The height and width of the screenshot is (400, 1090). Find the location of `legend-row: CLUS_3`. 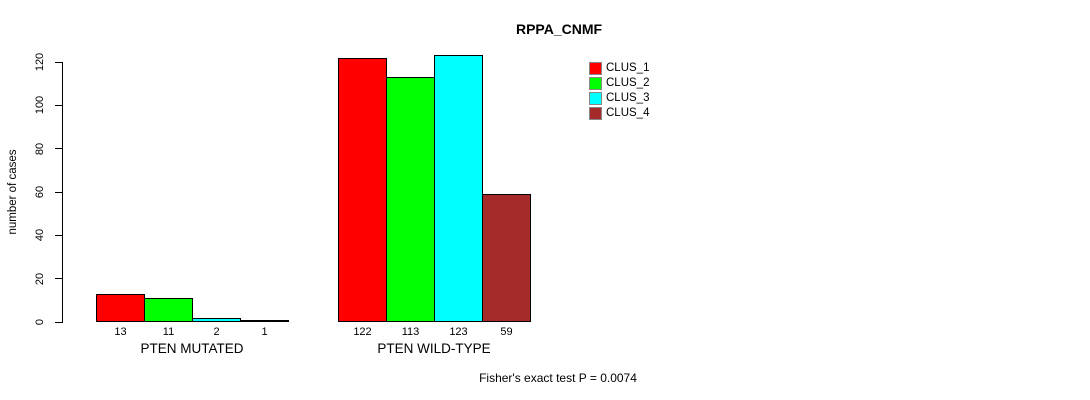

legend-row: CLUS_3 is located at coordinates (619, 98).